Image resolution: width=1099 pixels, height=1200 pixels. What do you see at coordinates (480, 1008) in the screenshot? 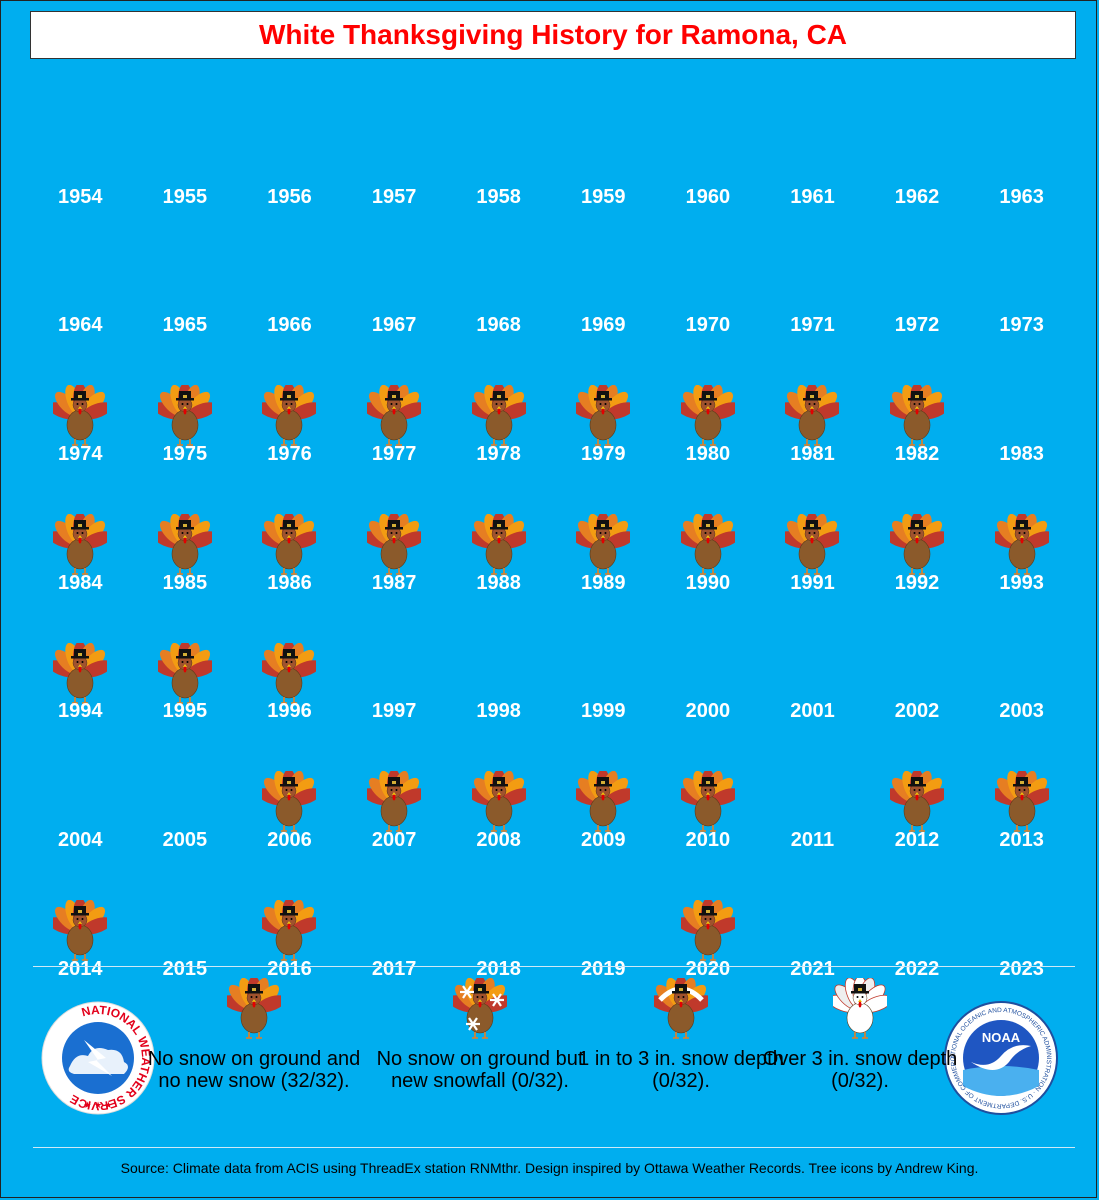
I see `snowflake-turkey-icon` at bounding box center [480, 1008].